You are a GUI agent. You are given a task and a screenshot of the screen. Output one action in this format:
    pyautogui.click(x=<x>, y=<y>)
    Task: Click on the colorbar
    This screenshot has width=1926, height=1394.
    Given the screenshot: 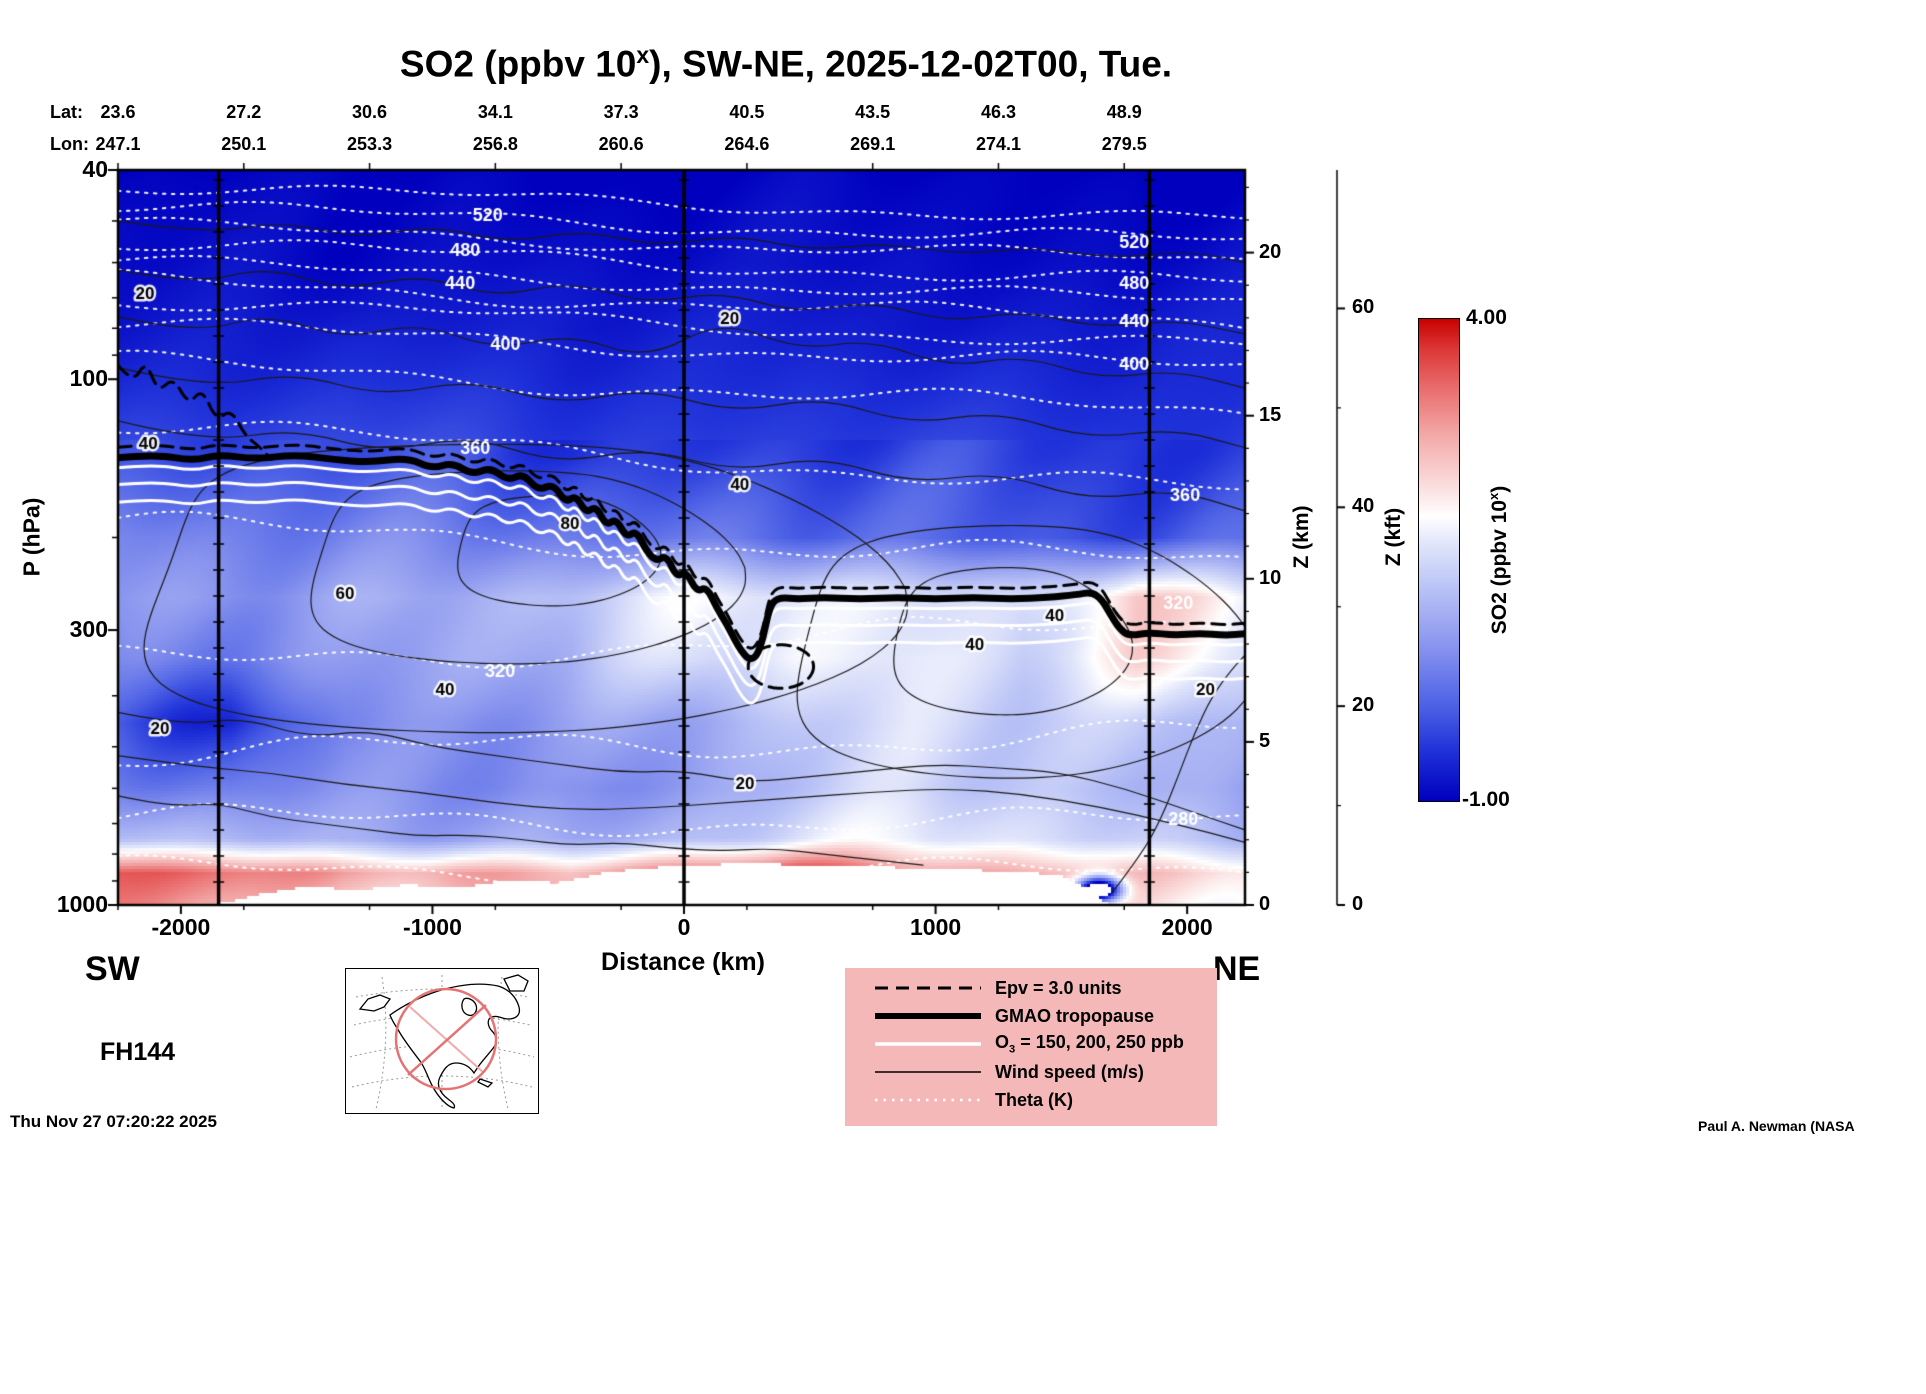 What is the action you would take?
    pyautogui.click(x=1439, y=560)
    